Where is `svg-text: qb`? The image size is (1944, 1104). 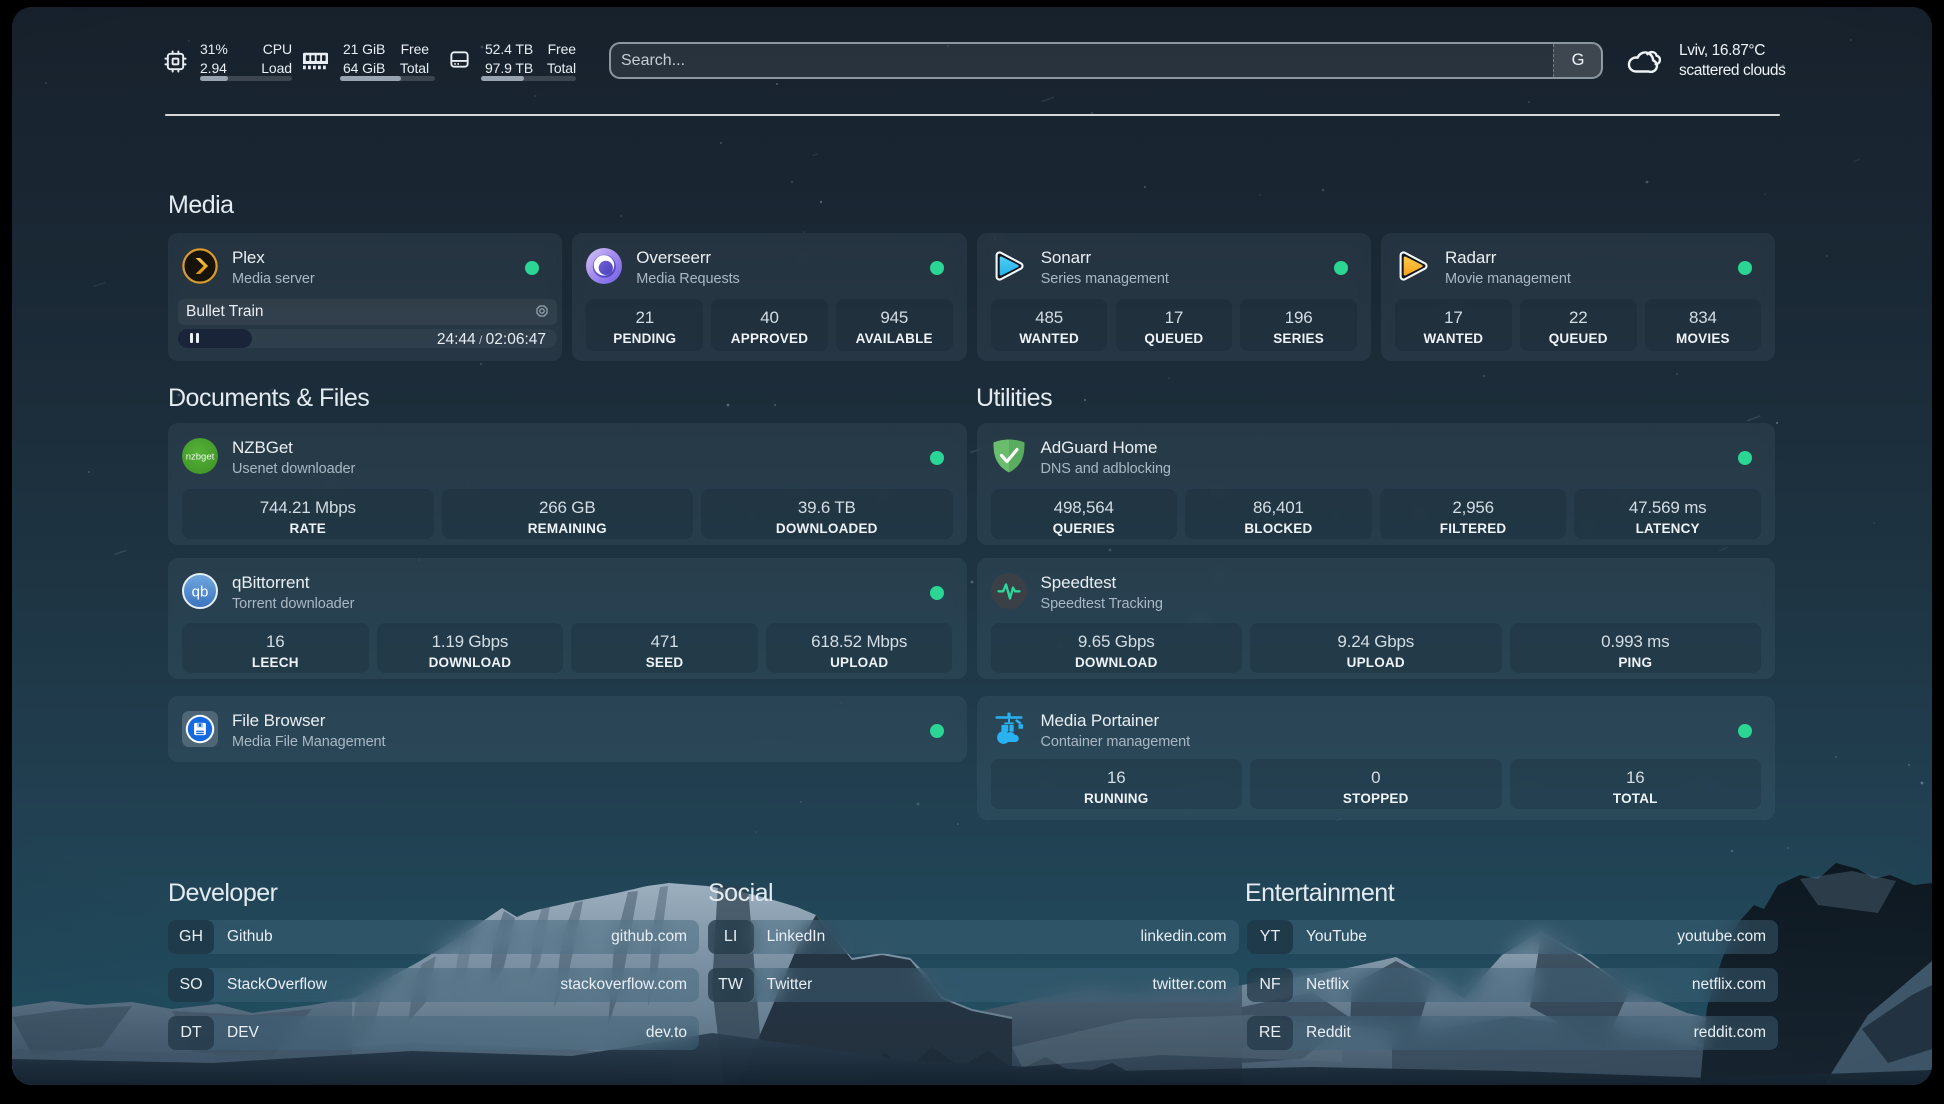
svg-text: qb is located at coordinates (200, 592).